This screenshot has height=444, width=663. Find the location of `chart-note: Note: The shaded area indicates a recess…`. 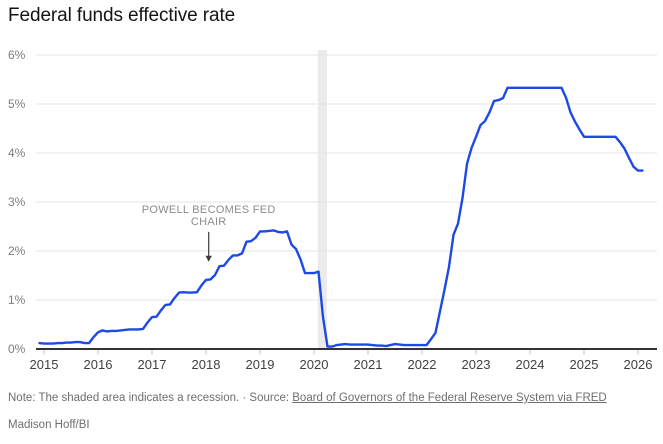

chart-note: Note: The shaded area indicates a recess… is located at coordinates (307, 398).